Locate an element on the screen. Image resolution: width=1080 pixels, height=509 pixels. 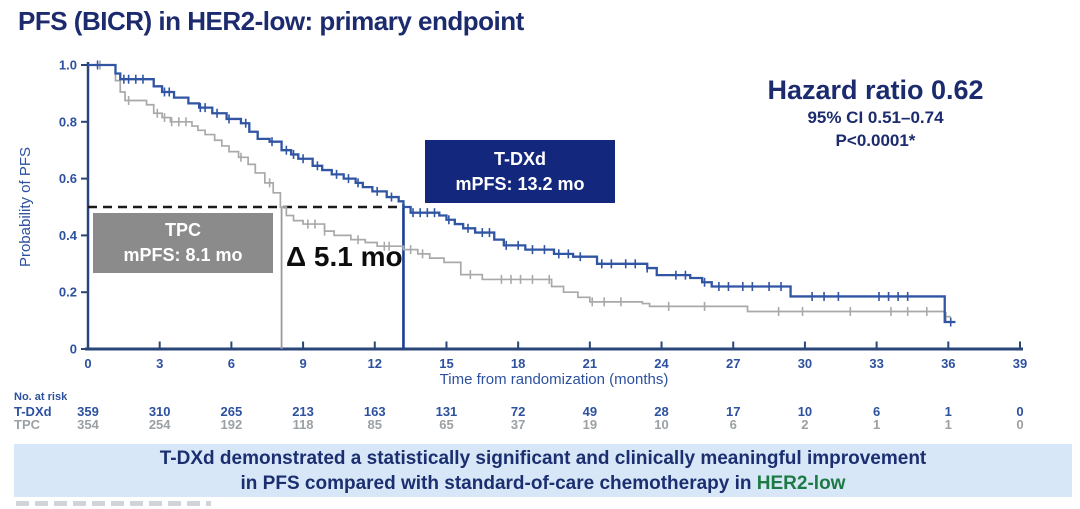
risk-count: 131 is located at coordinates (446, 411).